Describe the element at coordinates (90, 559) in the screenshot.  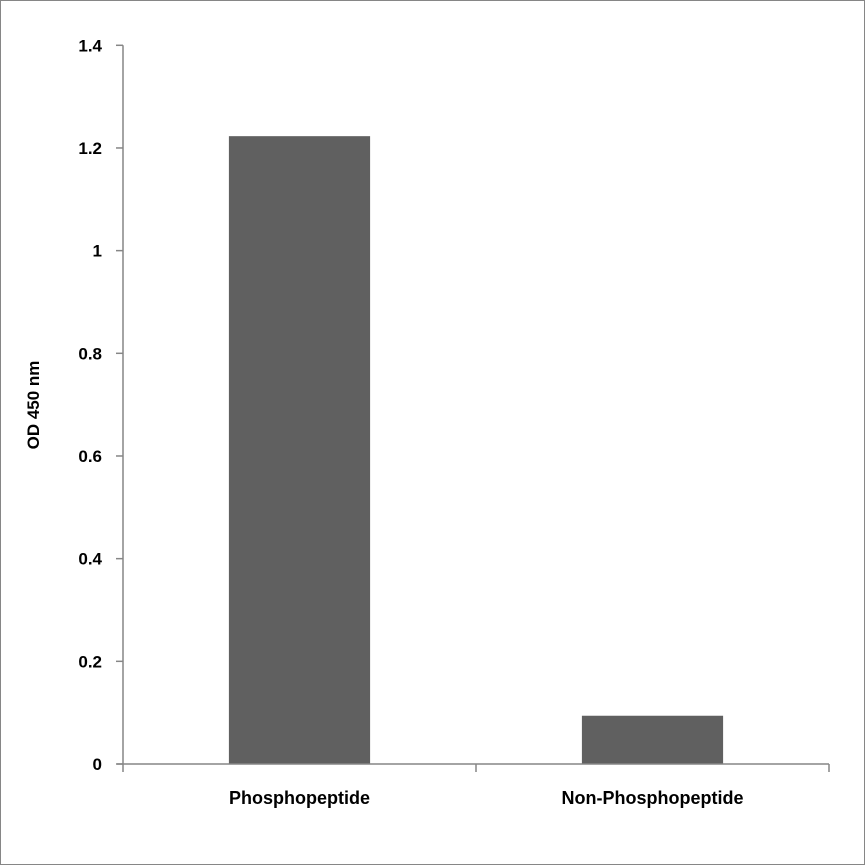
I see `y-tick-label: 0.4` at that location.